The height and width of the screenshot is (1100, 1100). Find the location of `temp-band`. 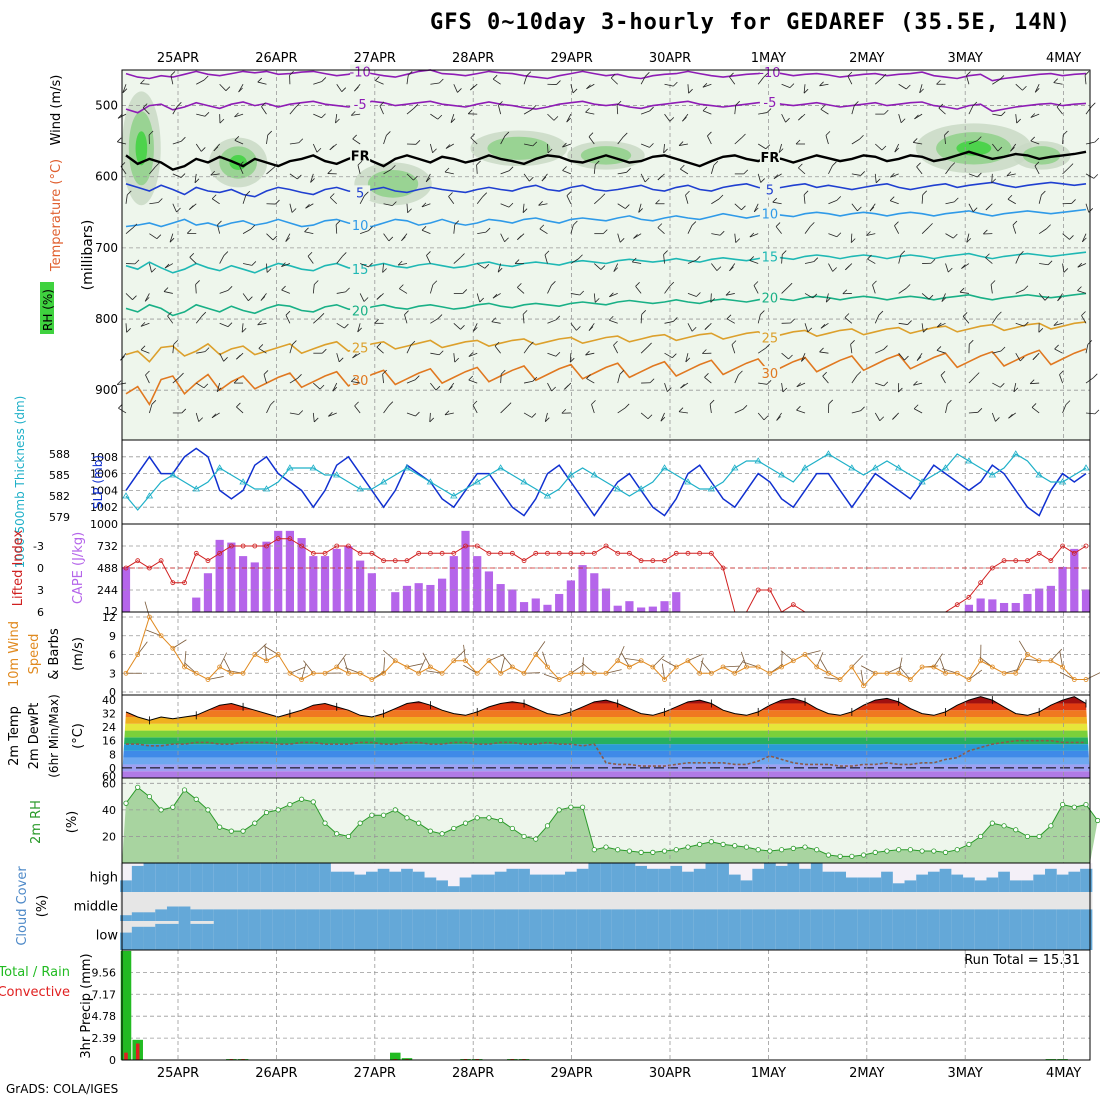

temp-band is located at coordinates (606, 700).